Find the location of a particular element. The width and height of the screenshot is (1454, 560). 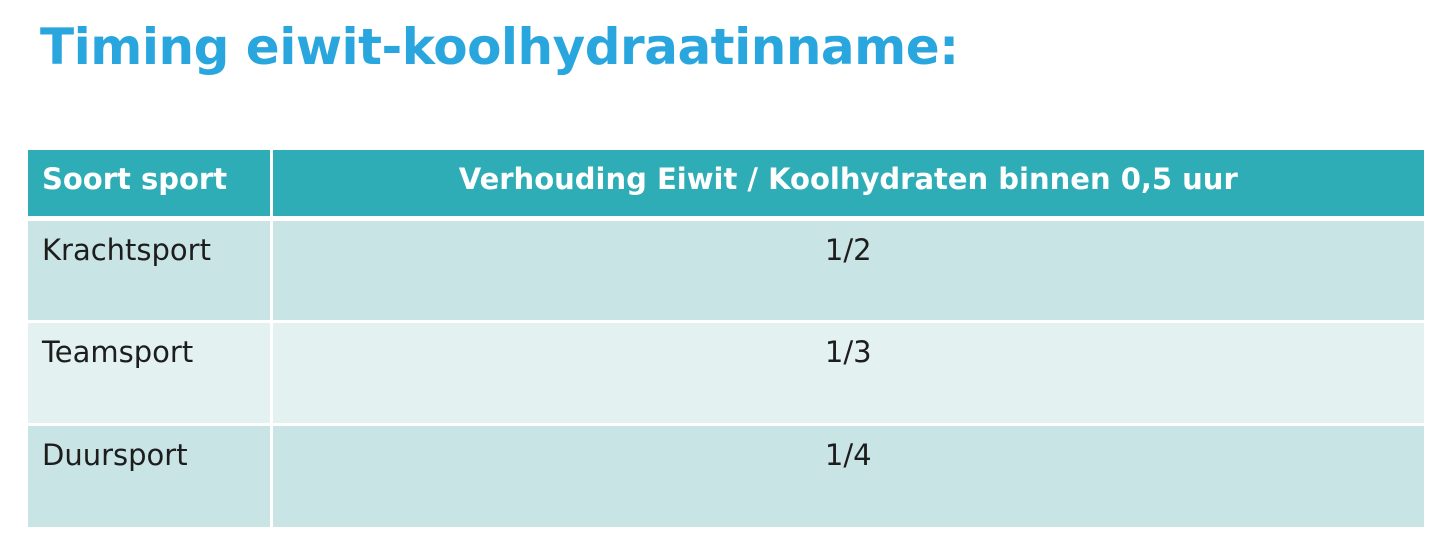

sport-cell: Teamsport is located at coordinates (149, 371).